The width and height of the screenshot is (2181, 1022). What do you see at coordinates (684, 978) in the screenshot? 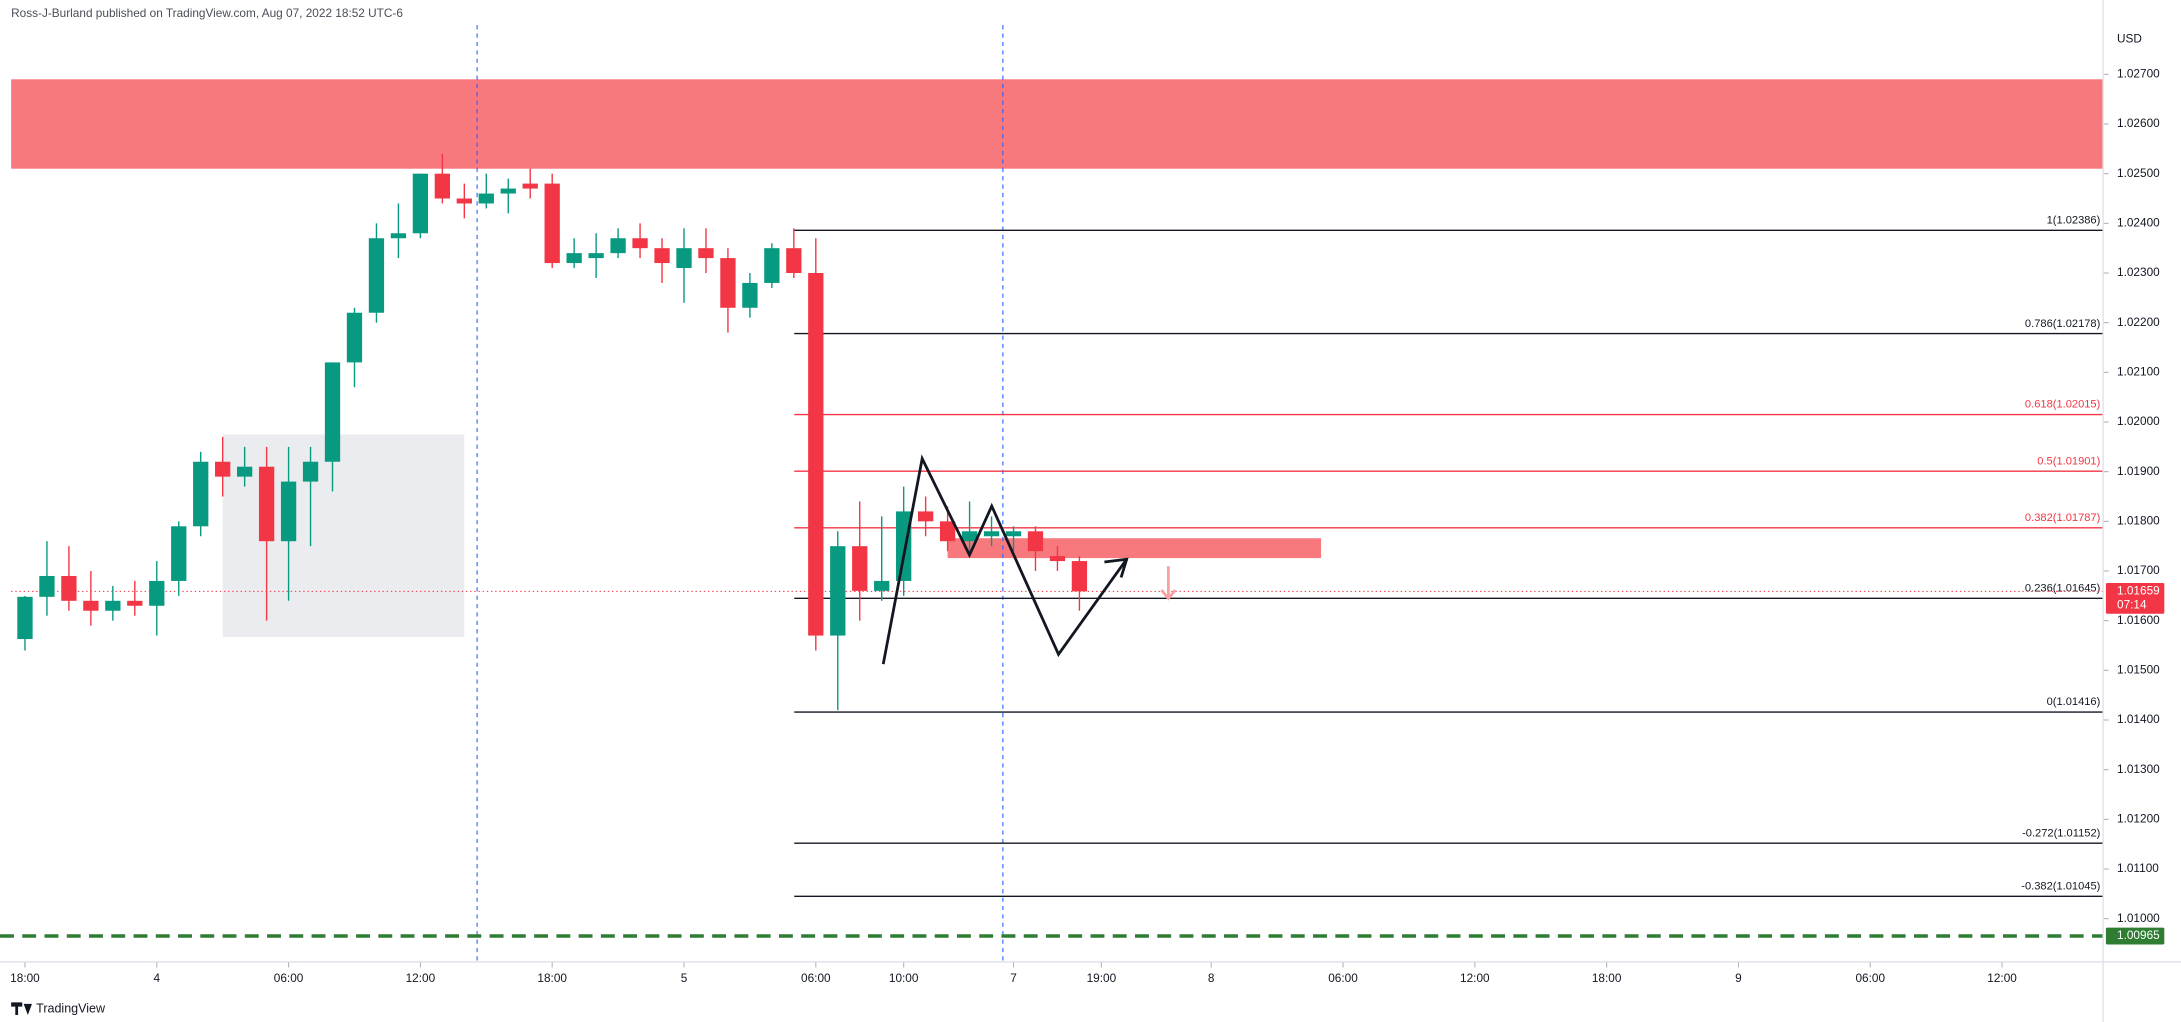
I see `x-tick-label: 5` at bounding box center [684, 978].